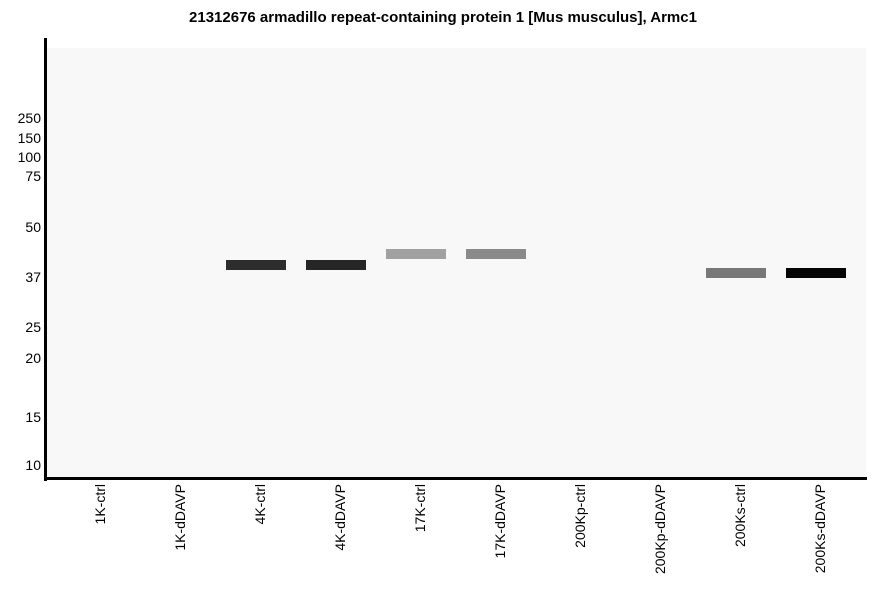  I want to click on y-tick-label-37: 37, so click(33, 277).